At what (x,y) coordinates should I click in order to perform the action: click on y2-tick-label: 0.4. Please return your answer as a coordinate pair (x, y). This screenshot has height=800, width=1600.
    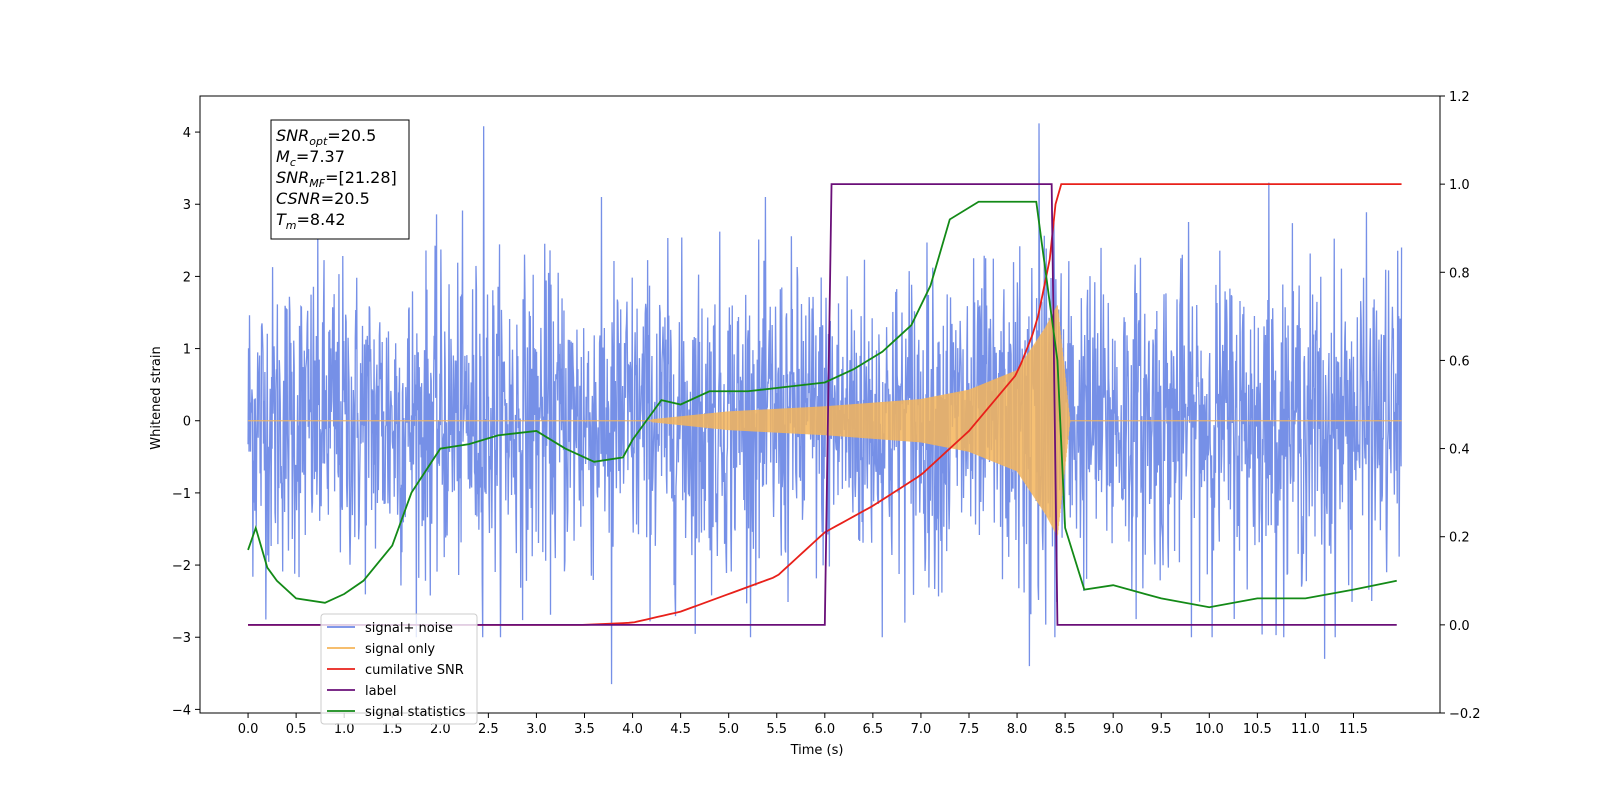
    Looking at the image, I should click on (1459, 450).